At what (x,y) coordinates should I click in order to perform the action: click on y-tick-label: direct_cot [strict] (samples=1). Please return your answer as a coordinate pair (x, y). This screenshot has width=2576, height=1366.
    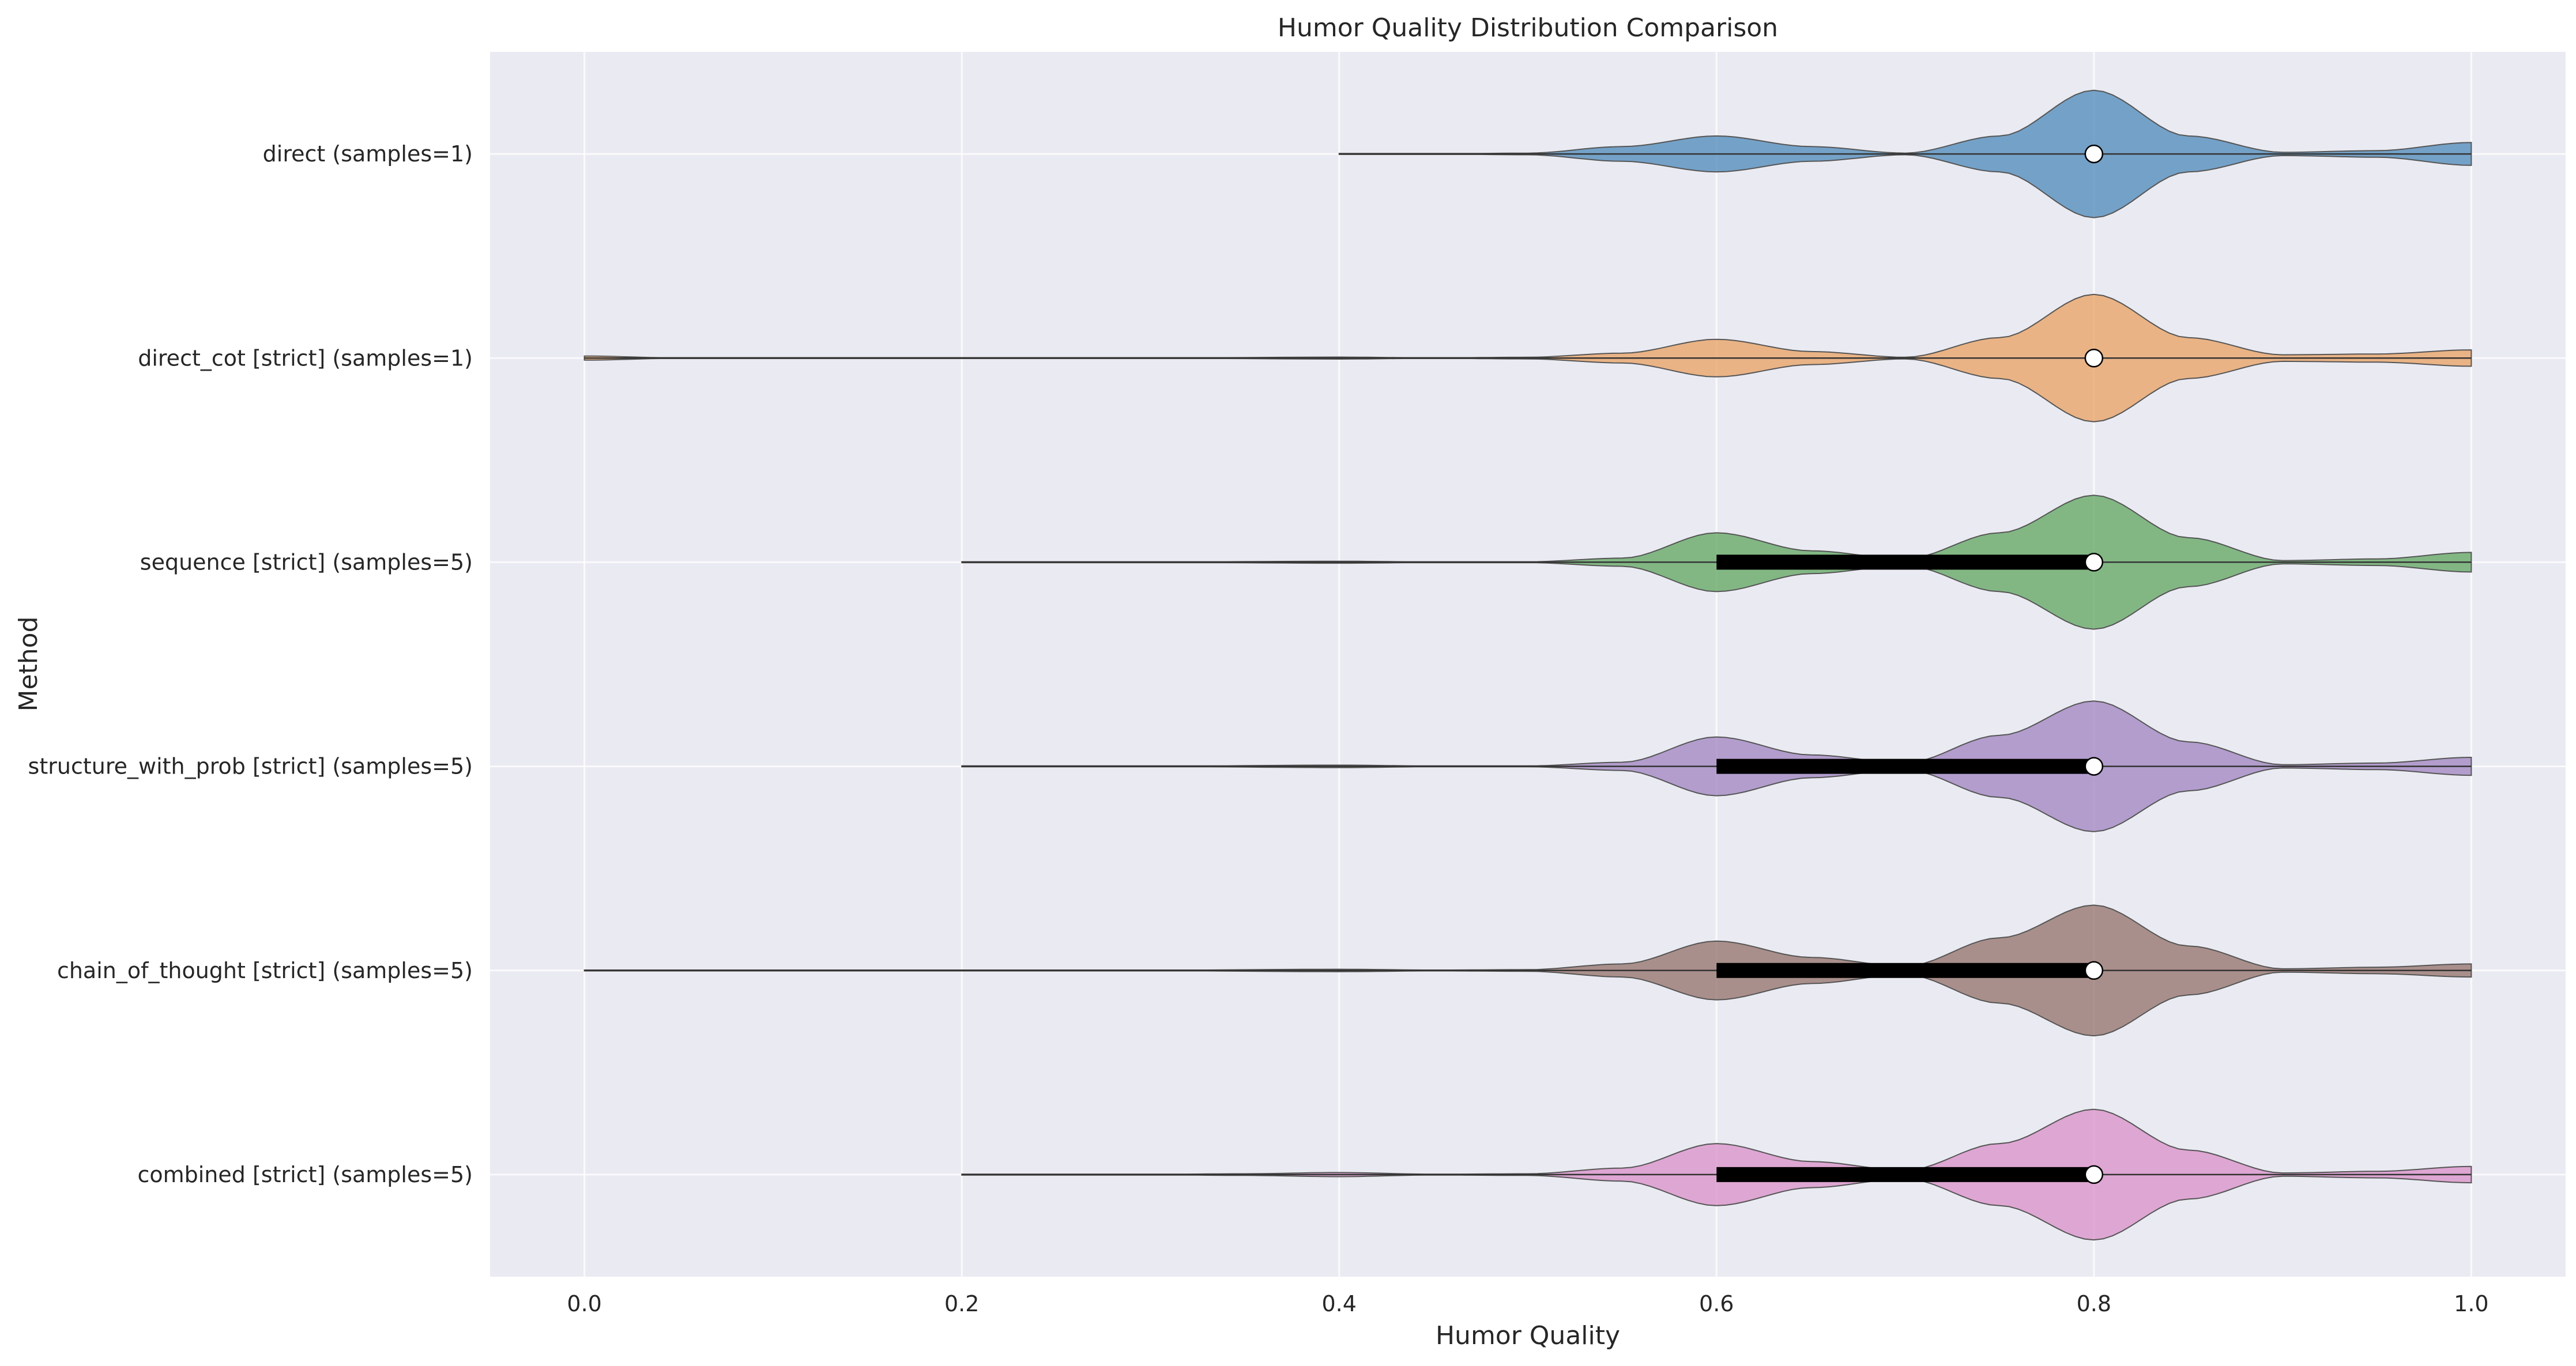
    Looking at the image, I should click on (305, 358).